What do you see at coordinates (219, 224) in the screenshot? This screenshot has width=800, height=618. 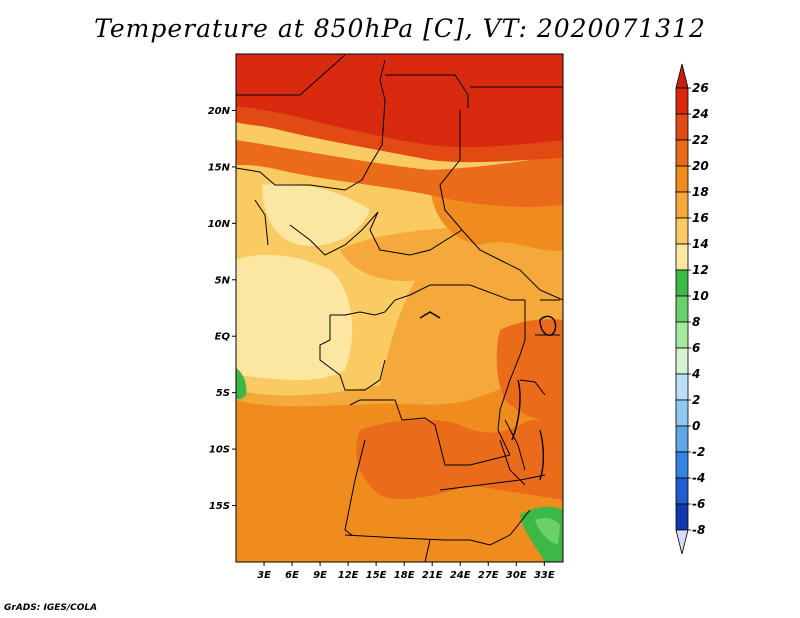 I see `lat-tick-label: 10N` at bounding box center [219, 224].